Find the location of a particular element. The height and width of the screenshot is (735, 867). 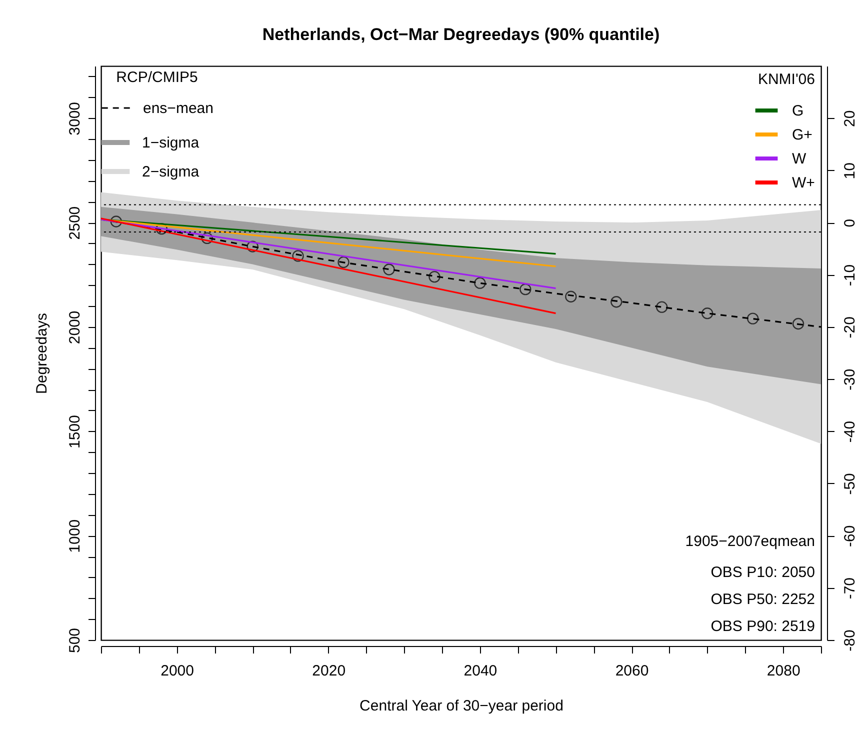

legend-label: G is located at coordinates (798, 111).